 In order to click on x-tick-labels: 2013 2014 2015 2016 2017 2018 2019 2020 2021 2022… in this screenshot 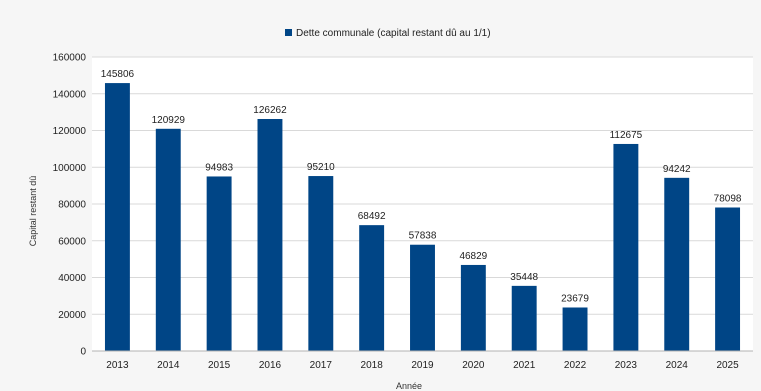, I will do `click(422, 365)`.